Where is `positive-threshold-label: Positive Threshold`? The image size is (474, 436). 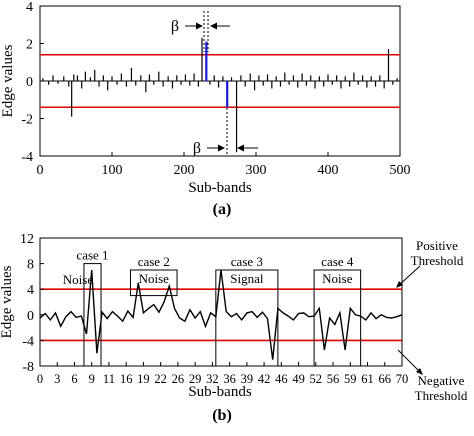
positive-threshold-label: Positive Threshold is located at coordinates (437, 253).